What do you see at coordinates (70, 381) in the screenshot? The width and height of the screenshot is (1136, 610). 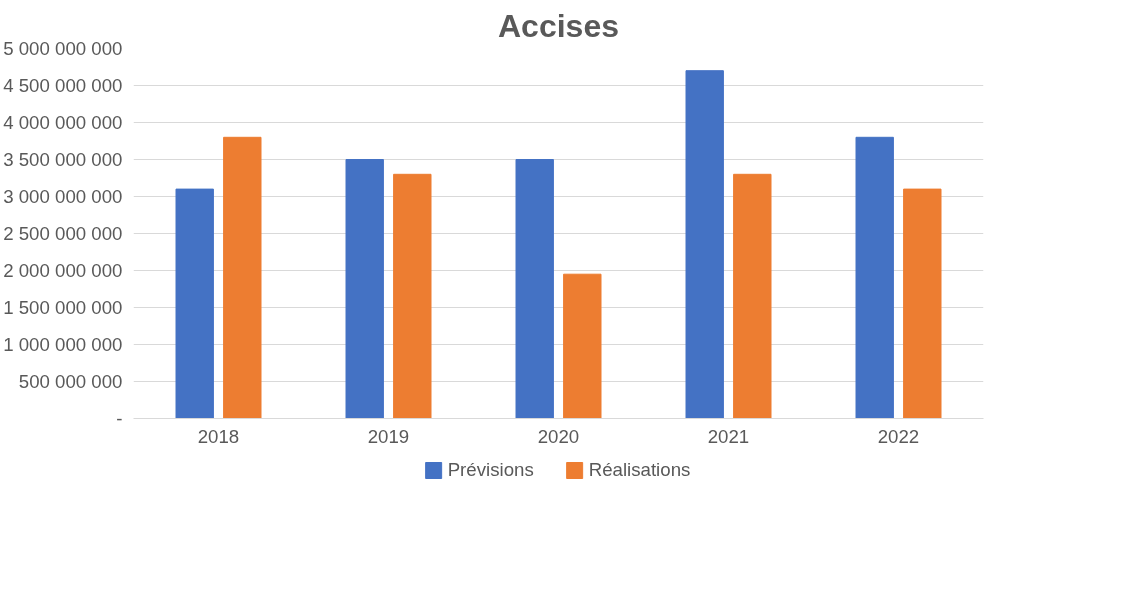 I see `y-tick-label: 500 000 000` at bounding box center [70, 381].